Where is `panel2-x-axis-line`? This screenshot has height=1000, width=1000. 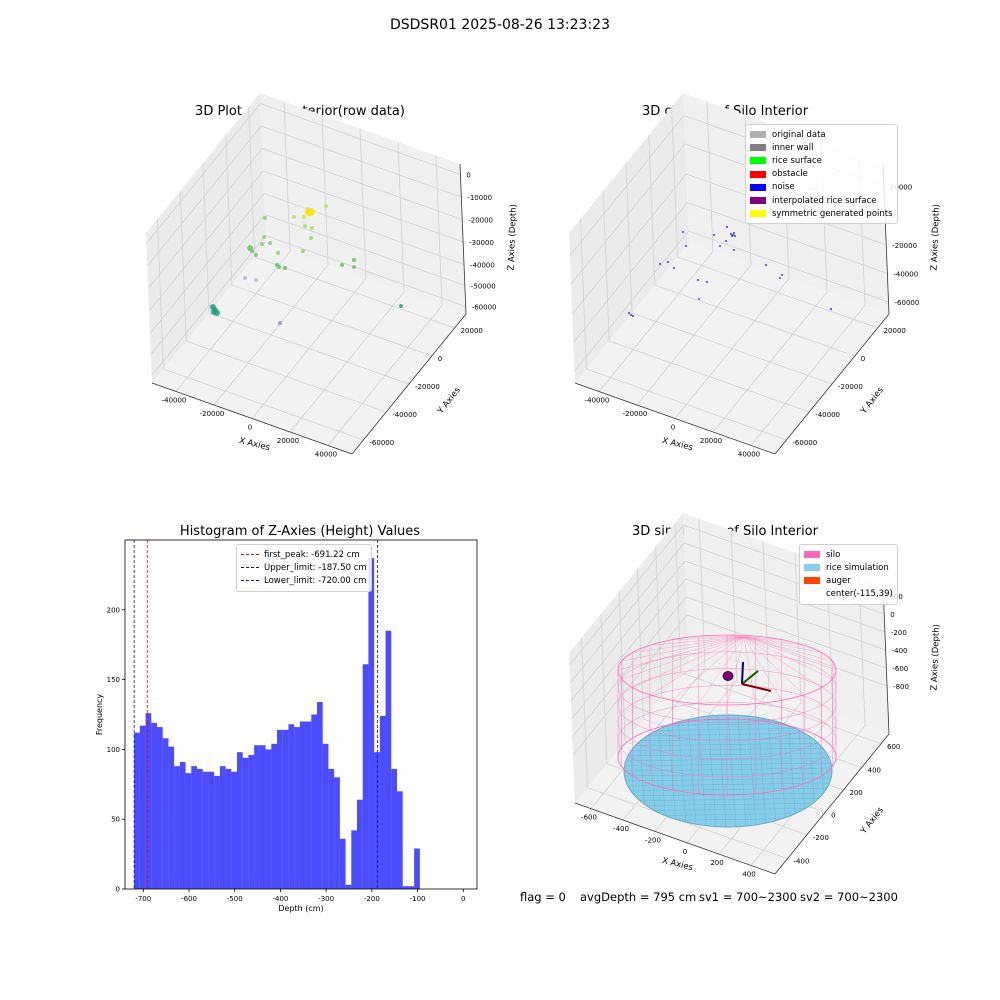
panel2-x-axis-line is located at coordinates (675, 418).